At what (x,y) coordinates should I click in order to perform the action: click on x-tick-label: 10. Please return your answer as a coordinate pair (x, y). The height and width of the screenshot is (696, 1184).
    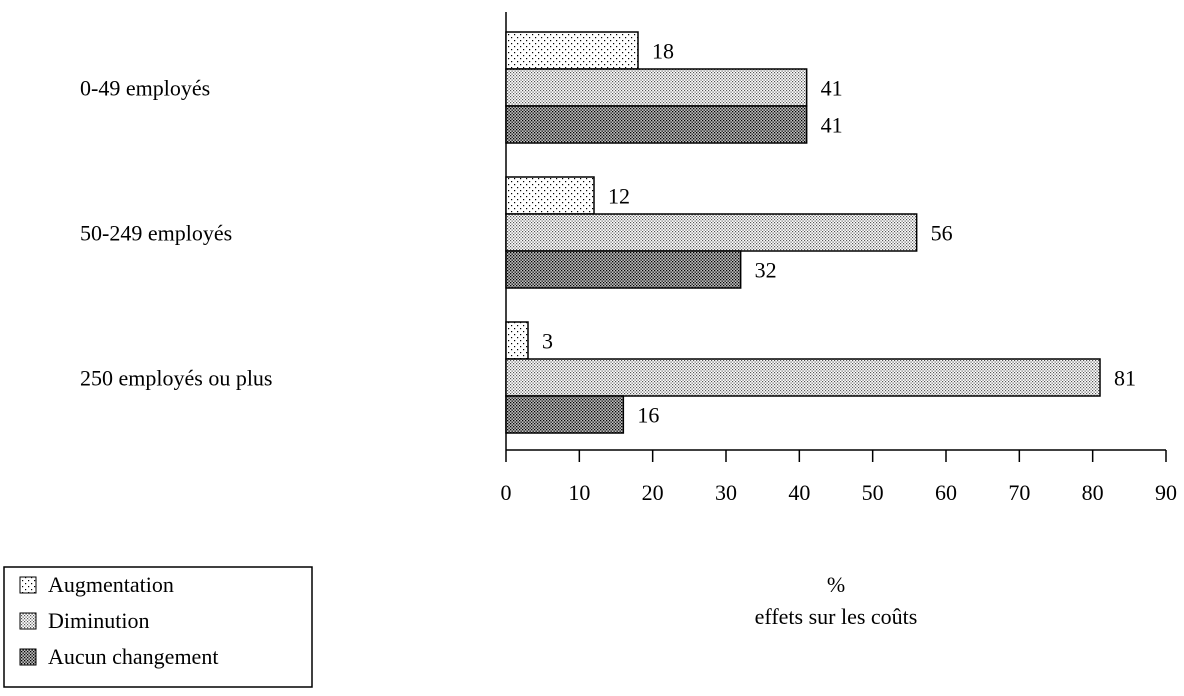
    Looking at the image, I should click on (579, 492).